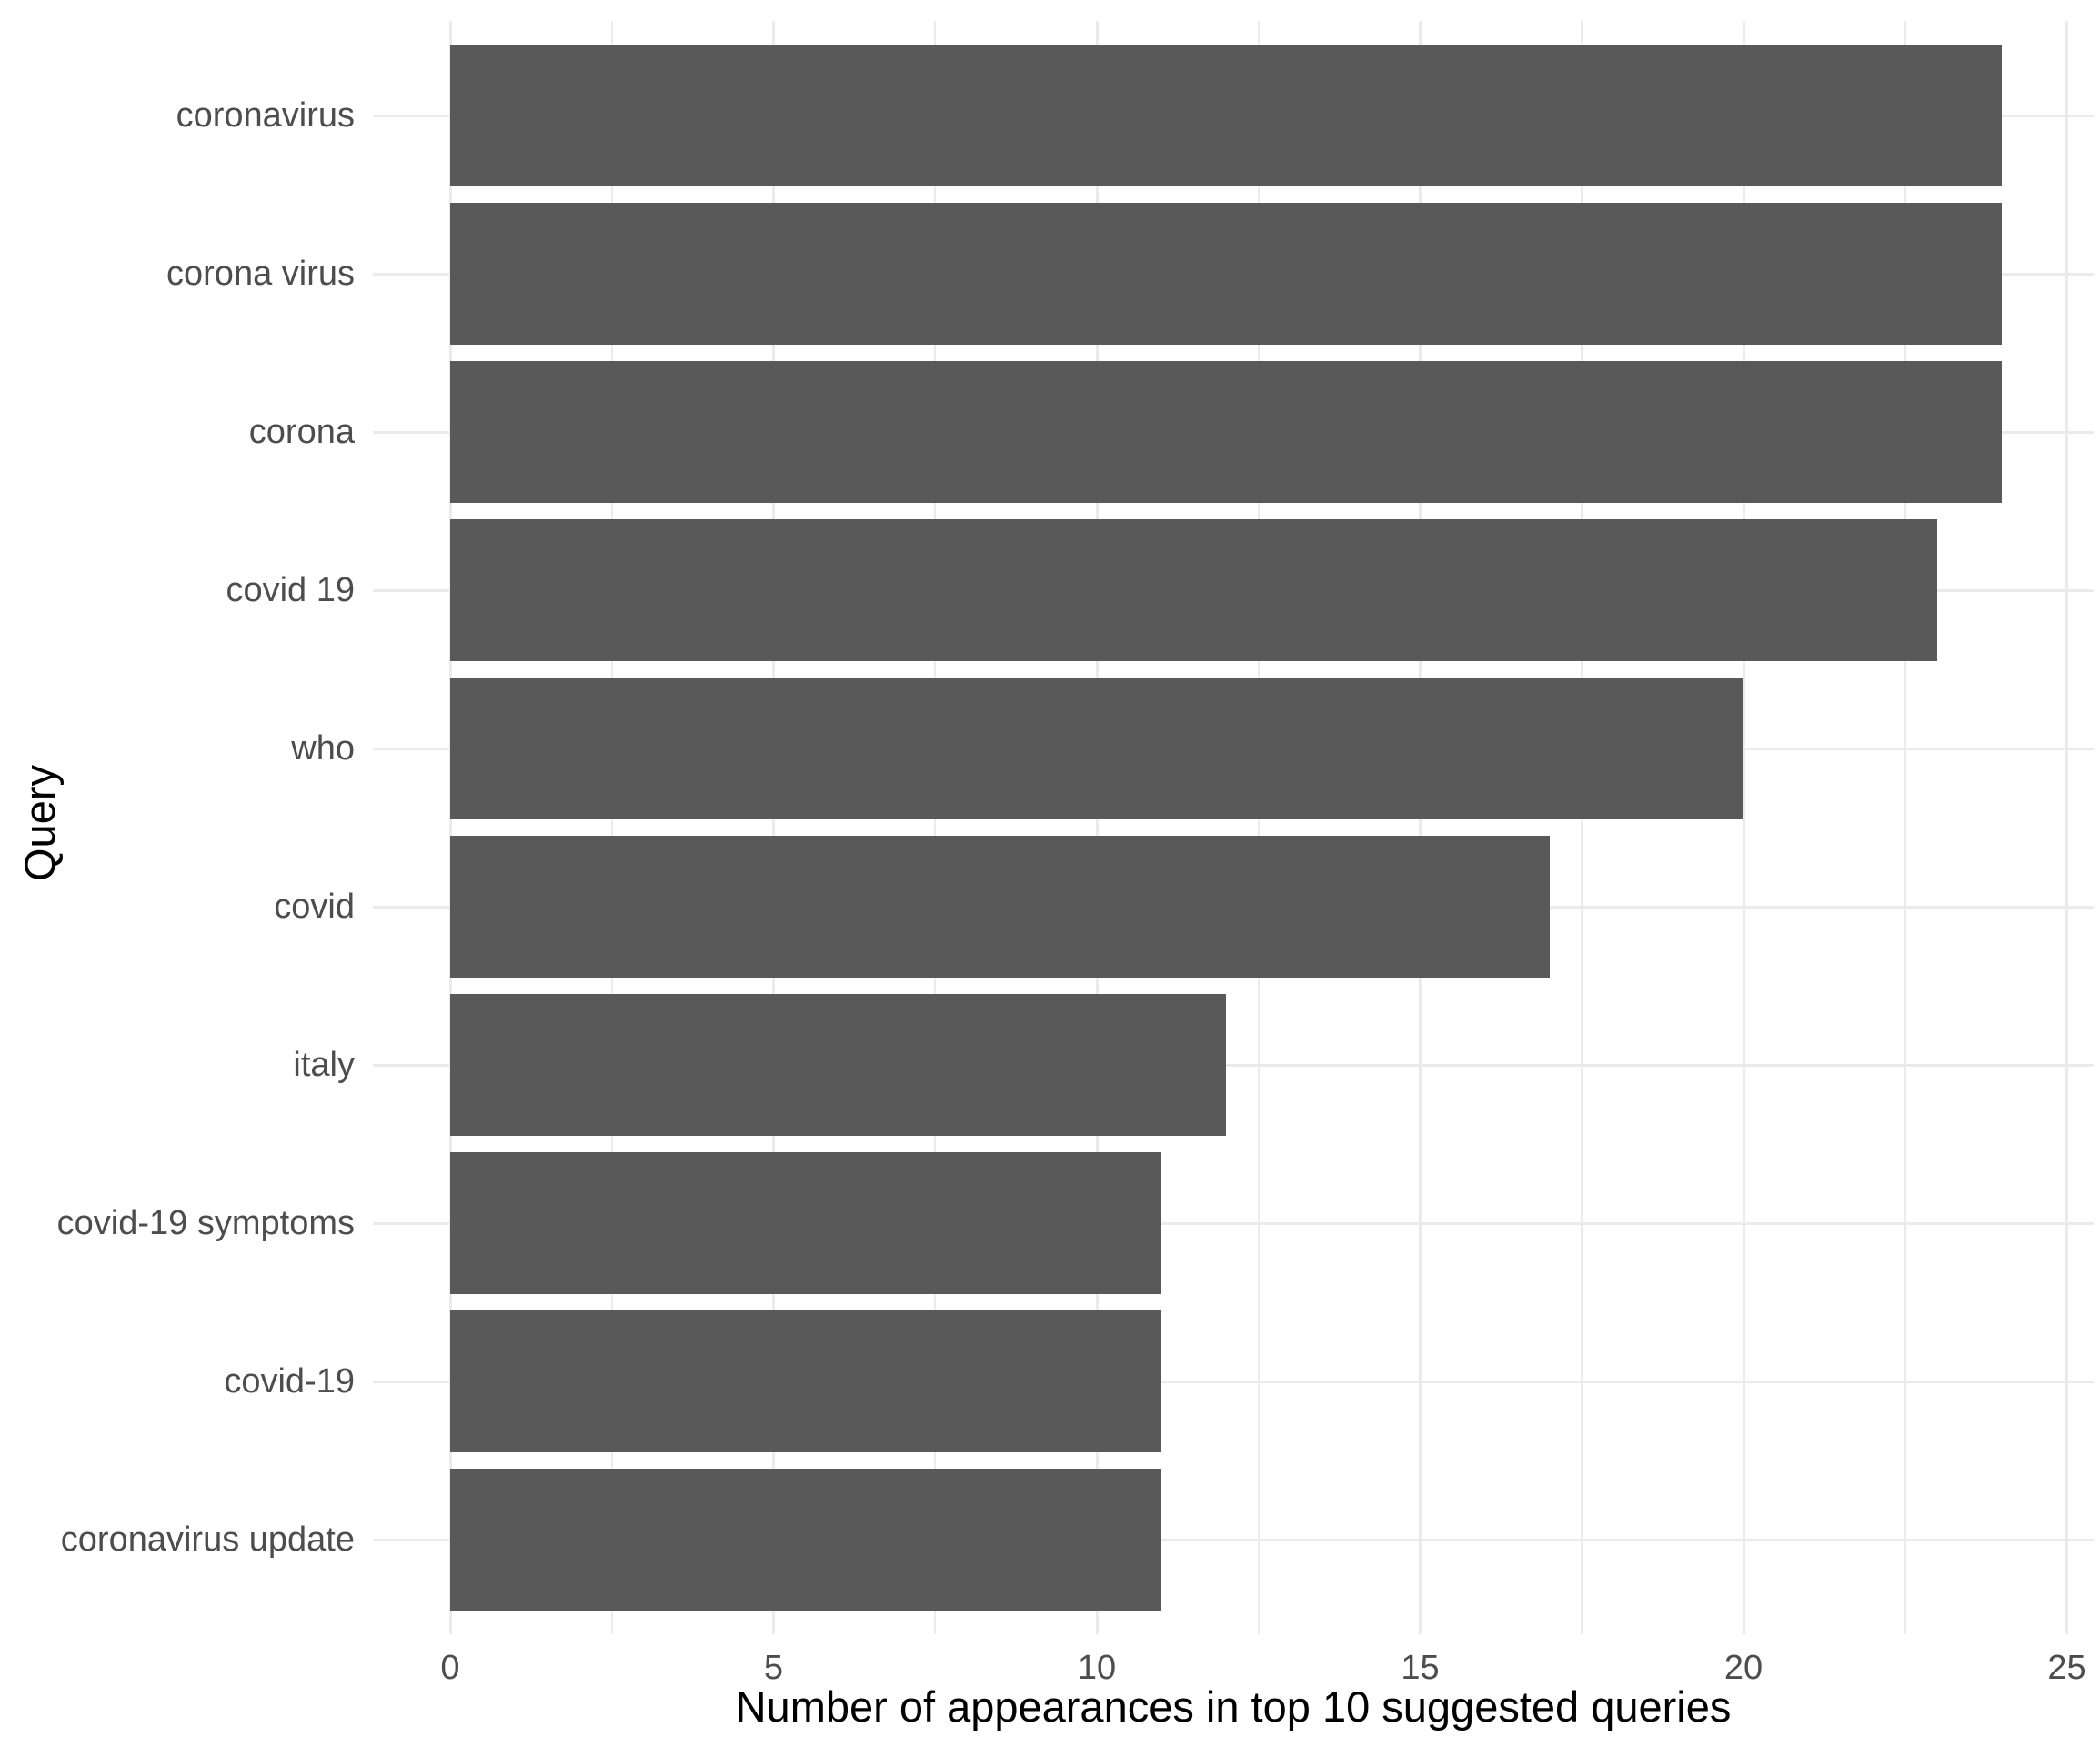 The image size is (2100, 1747). Describe the element at coordinates (39, 823) in the screenshot. I see `y-axis-title: Query` at that location.